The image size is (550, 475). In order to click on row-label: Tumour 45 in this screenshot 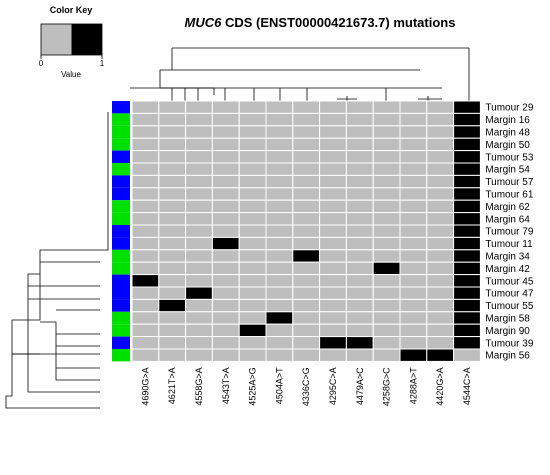, I will do `click(509, 281)`.